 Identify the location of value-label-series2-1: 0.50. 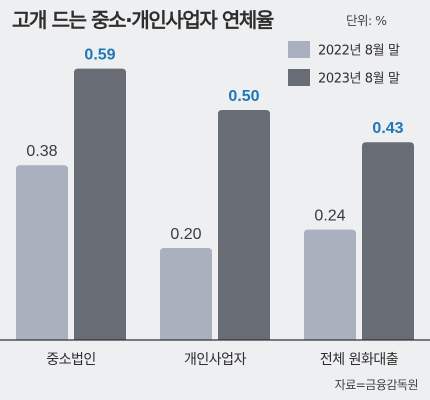
(243, 96).